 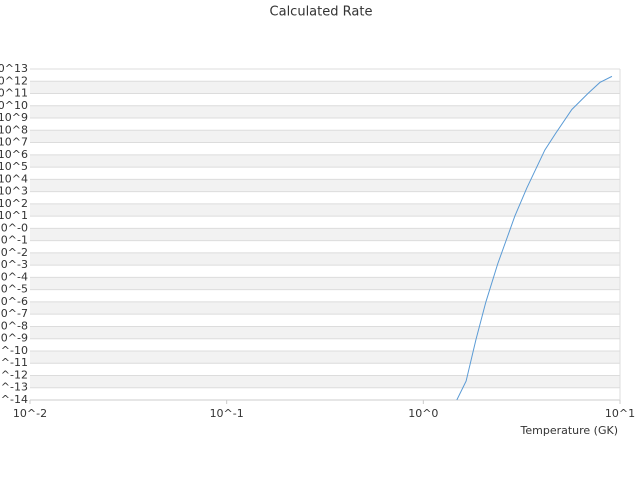 I want to click on y-tick-label: 10^-0, so click(x=14, y=227).